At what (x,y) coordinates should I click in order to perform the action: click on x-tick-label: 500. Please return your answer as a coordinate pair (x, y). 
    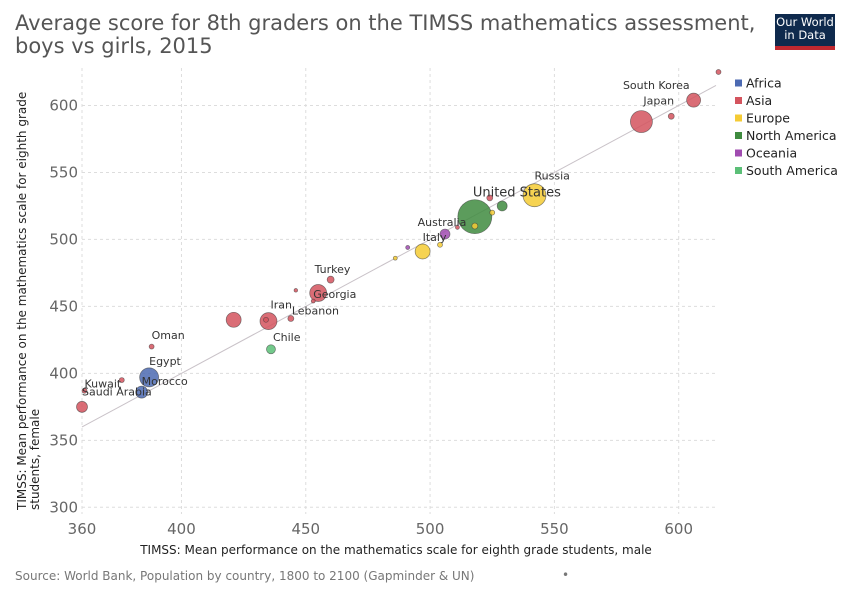
    Looking at the image, I should click on (430, 529).